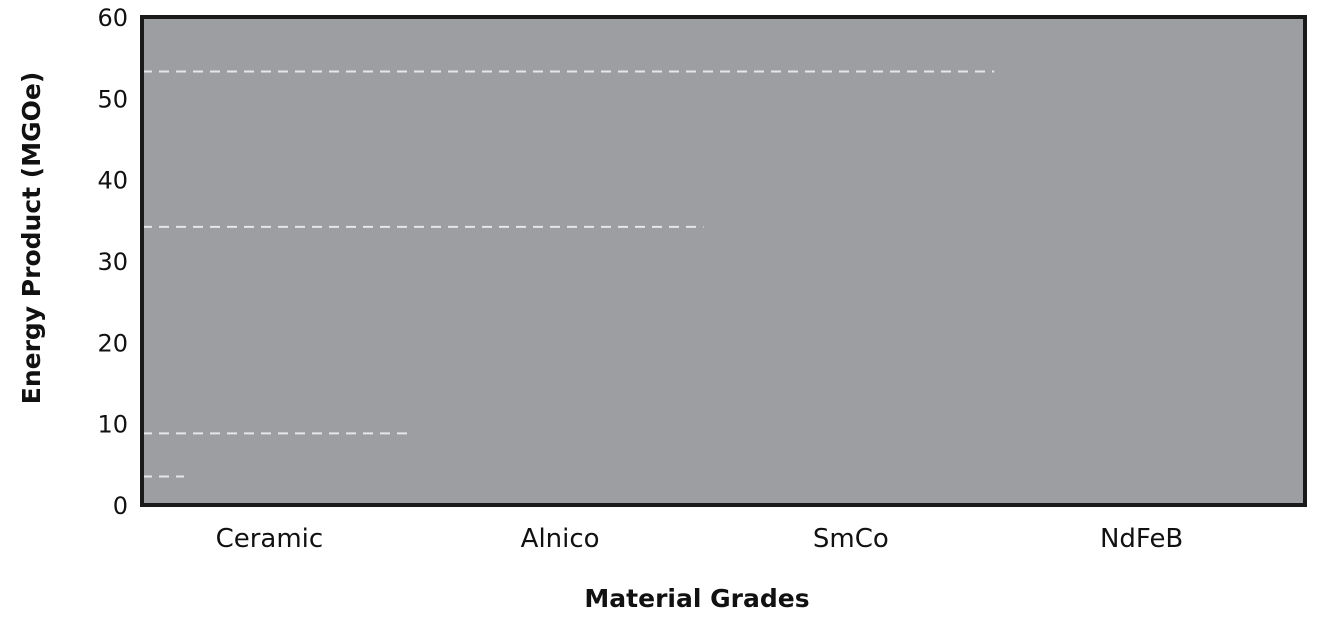 This screenshot has width=1317, height=620. I want to click on x-category-label: Alnico, so click(560, 539).